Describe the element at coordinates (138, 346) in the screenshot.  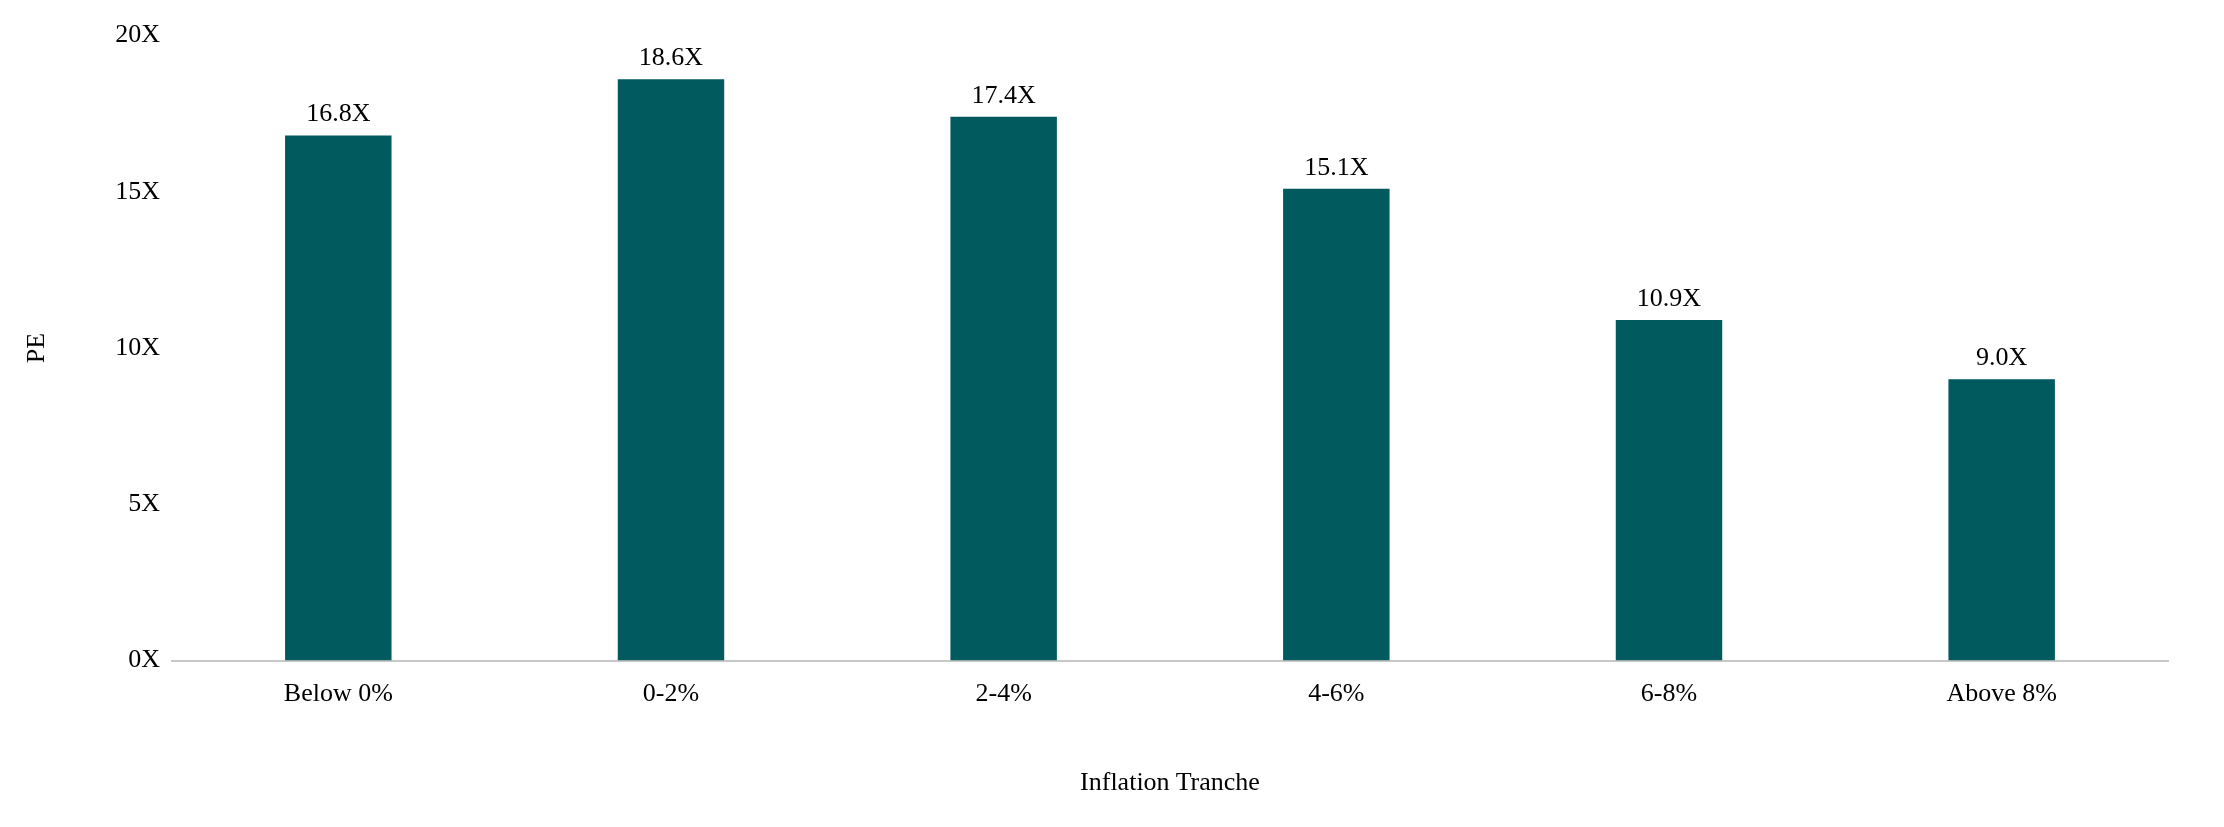
I see `y-tick-label: 10X` at that location.